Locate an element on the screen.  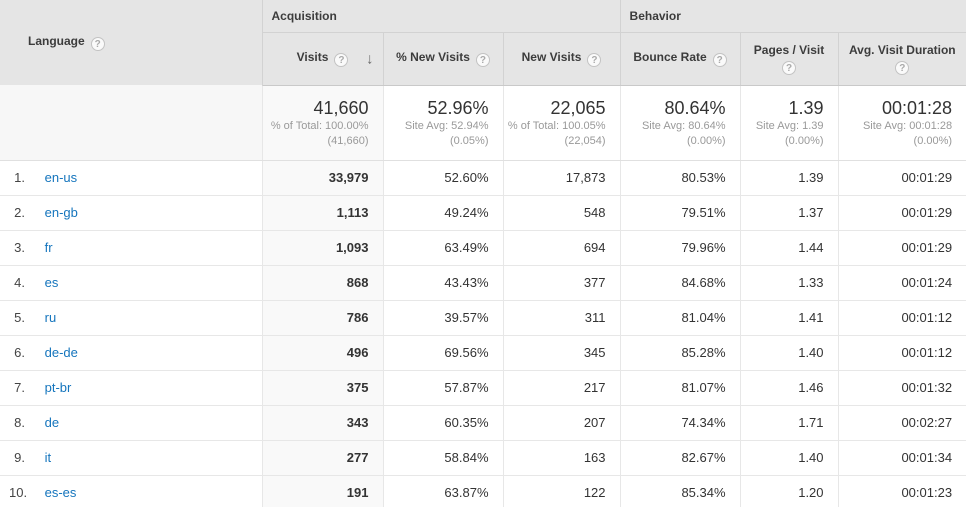
behavior-group-label: Behavior is located at coordinates (655, 15).